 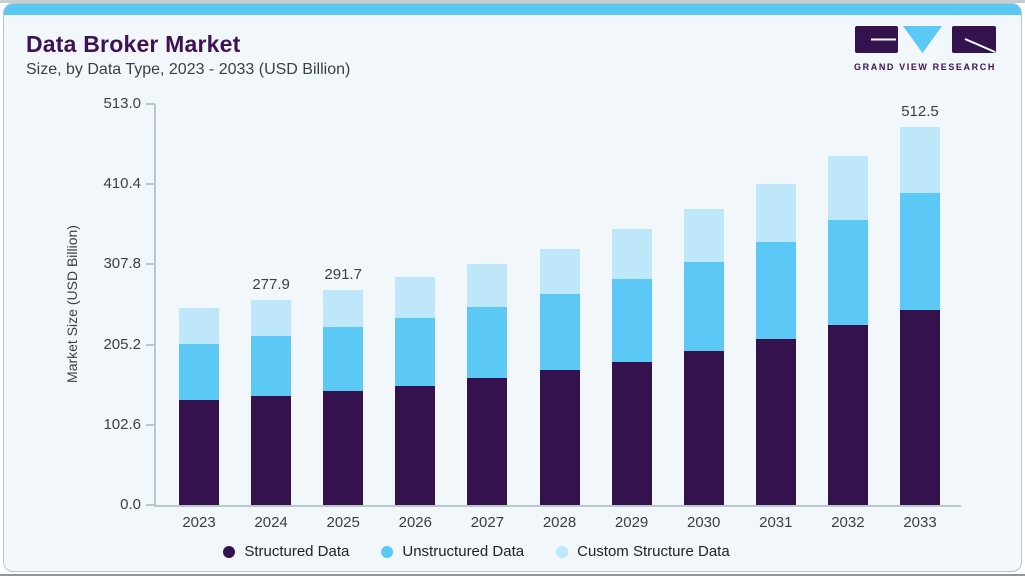 I want to click on x-axis-label: 2031, so click(x=776, y=522).